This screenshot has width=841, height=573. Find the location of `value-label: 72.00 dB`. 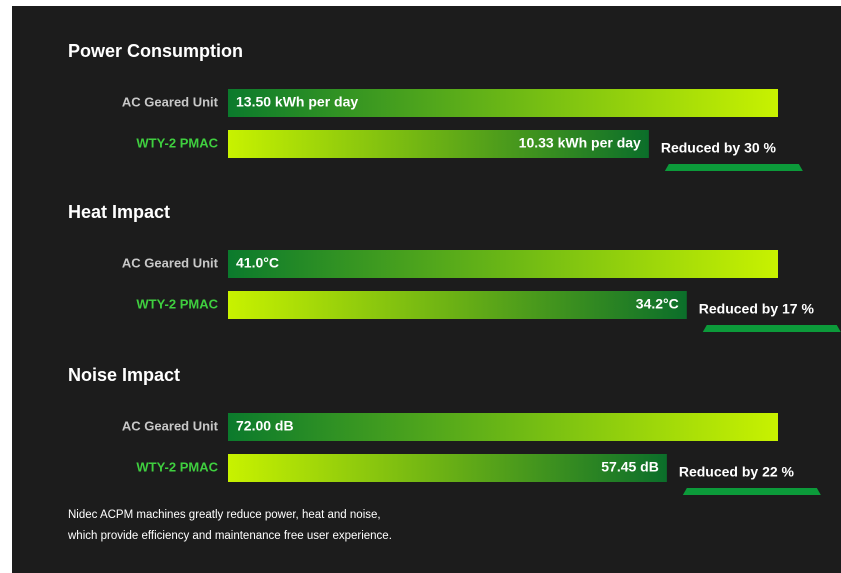

value-label: 72.00 dB is located at coordinates (265, 426).